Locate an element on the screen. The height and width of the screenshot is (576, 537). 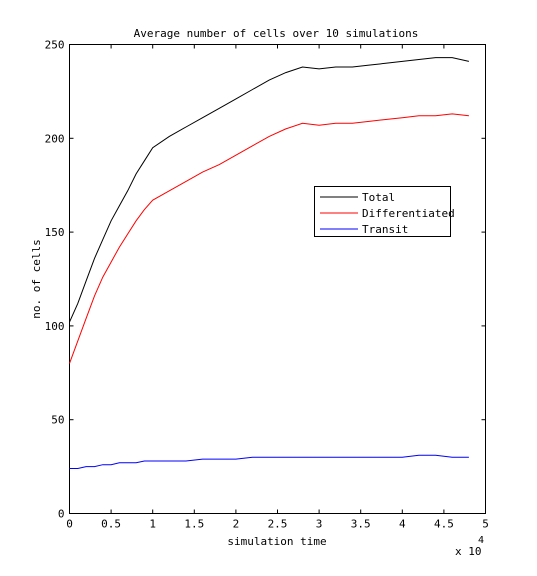
legend-label-total: Total is located at coordinates (378, 197).